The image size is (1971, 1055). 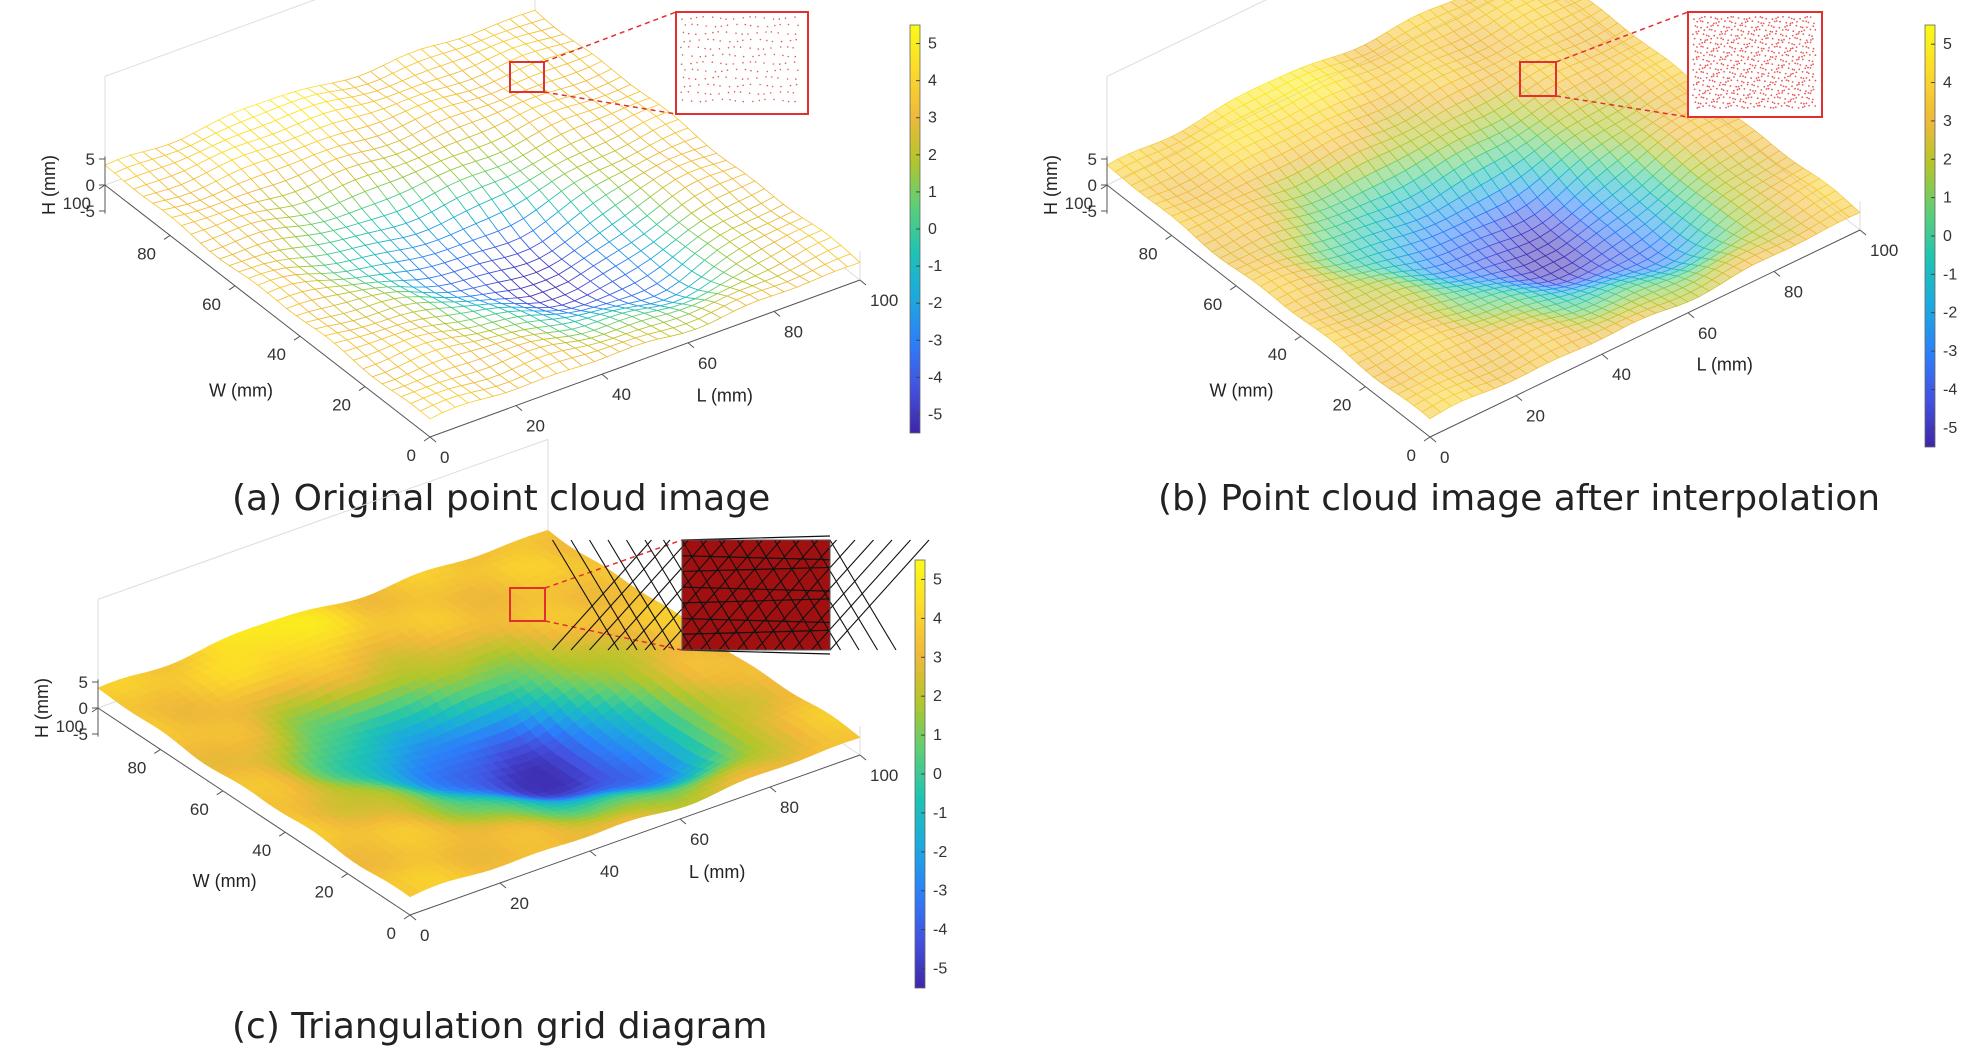 I want to click on l-tick-label: 40, so click(x=1621, y=374).